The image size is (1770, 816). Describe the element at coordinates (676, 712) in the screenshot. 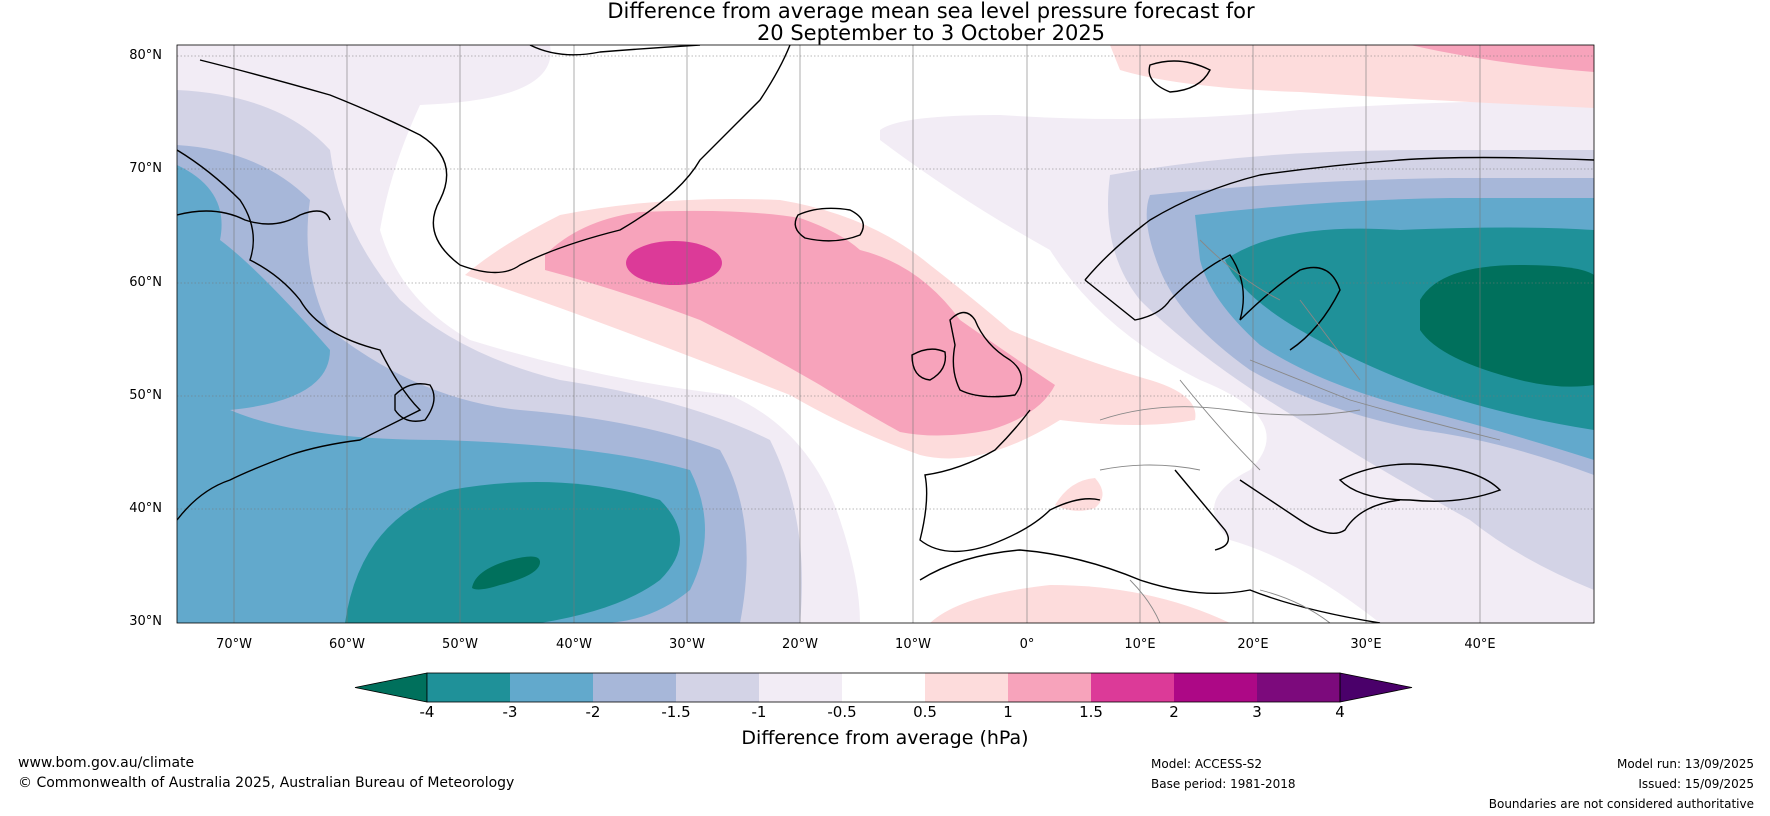

I see `colorbar-tick-minus15: -1.5` at that location.